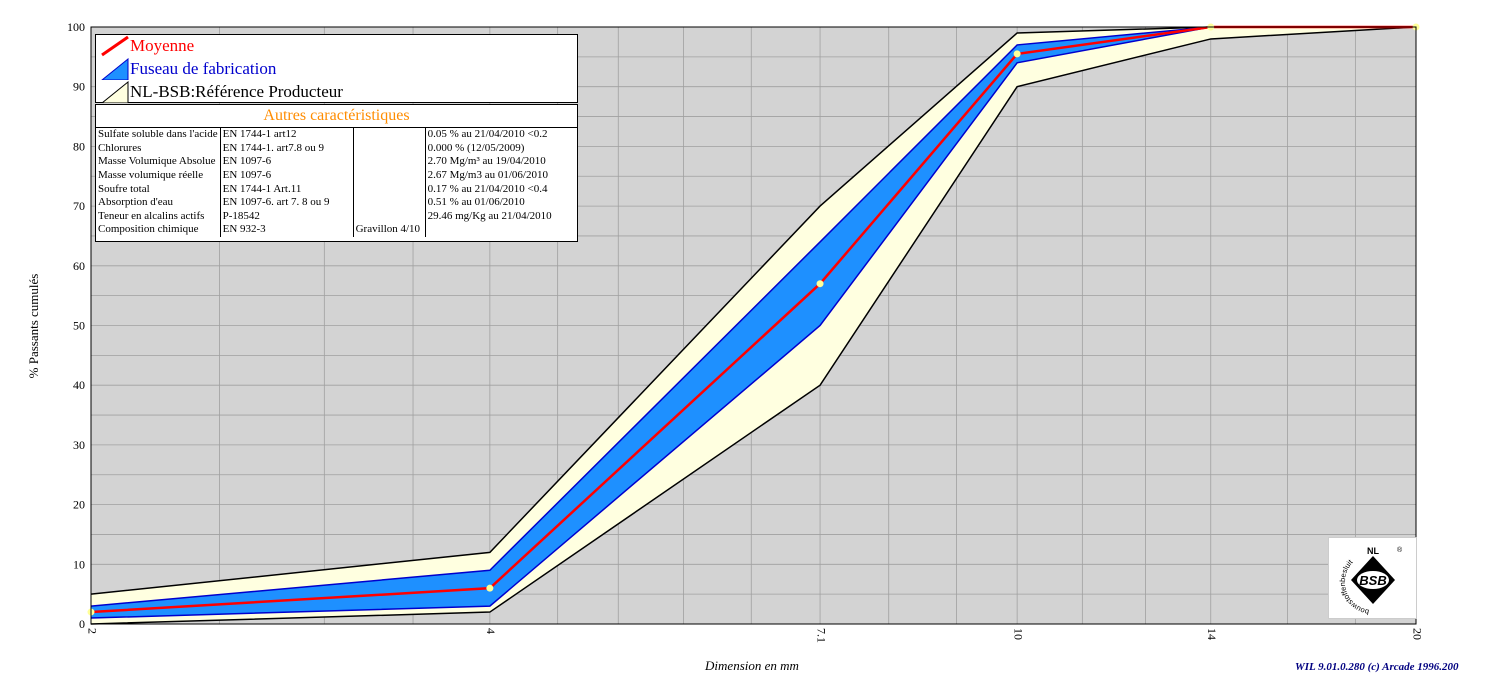  Describe the element at coordinates (286, 216) in the screenshot. I see `characteristic-norm: P-18542` at that location.